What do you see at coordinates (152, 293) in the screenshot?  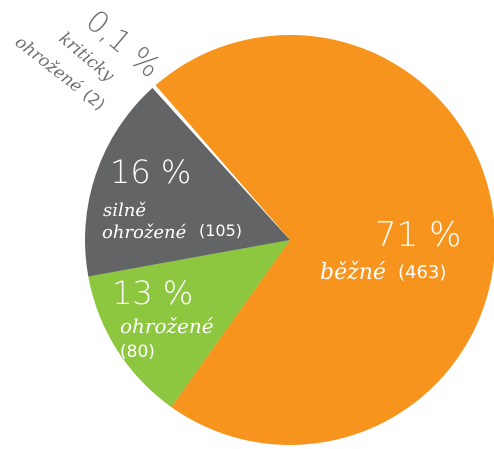 I see `percent-ohrozene: 13 %` at bounding box center [152, 293].